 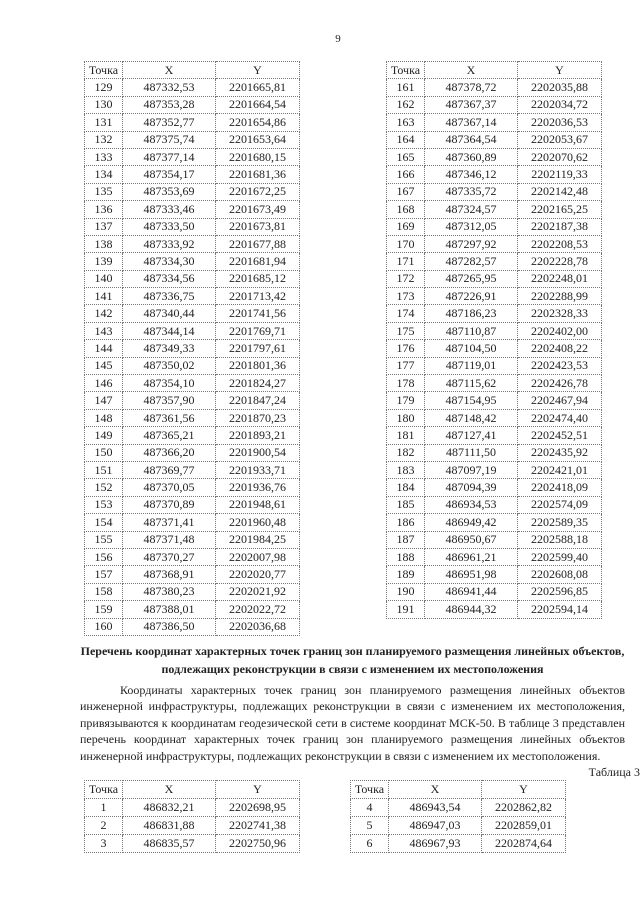 I want to click on x-cell: 487115,62, so click(x=471, y=383).